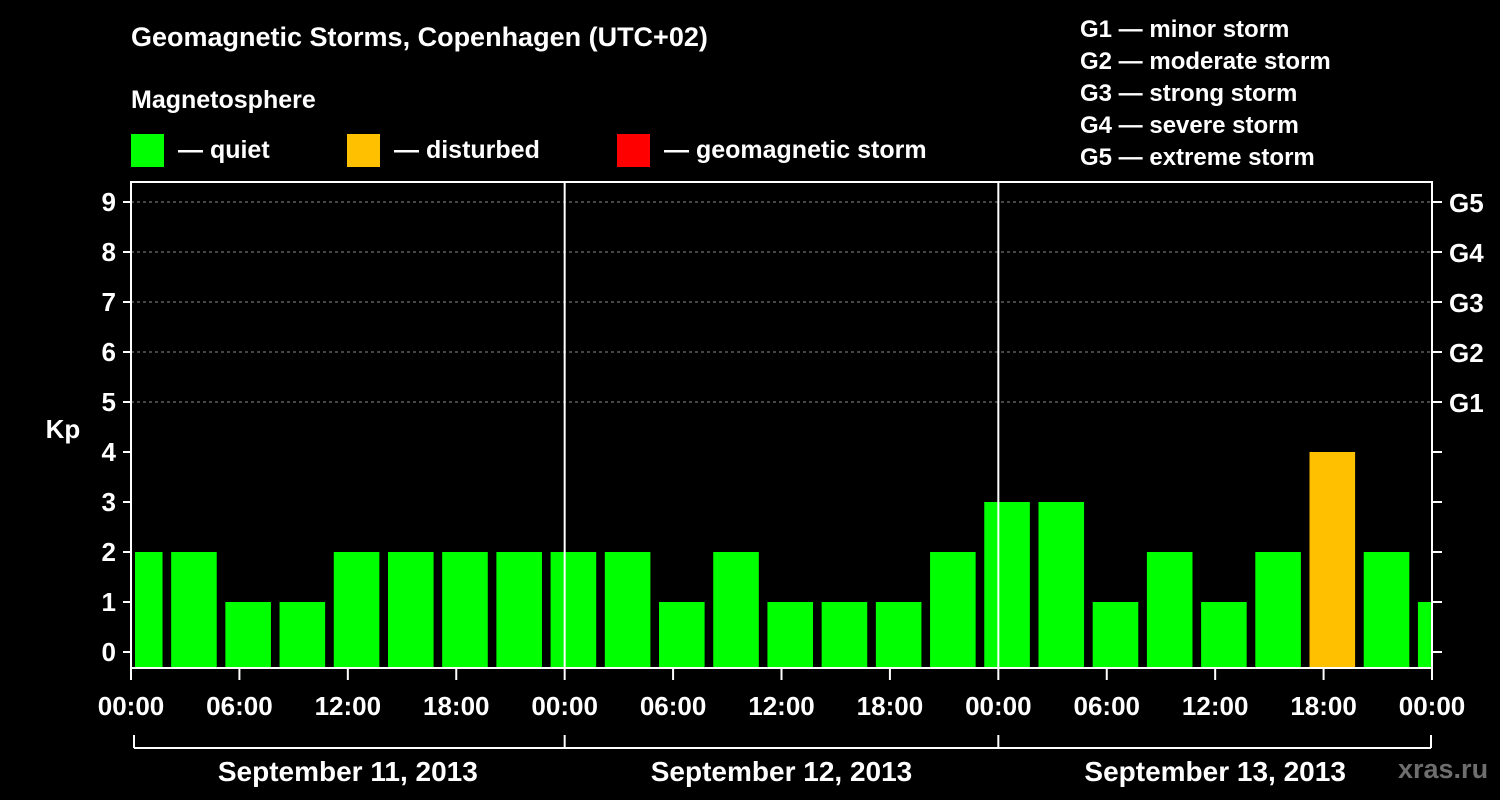 The image size is (1500, 800). Describe the element at coordinates (224, 149) in the screenshot. I see `legend-label-quiet: — quiet` at that location.